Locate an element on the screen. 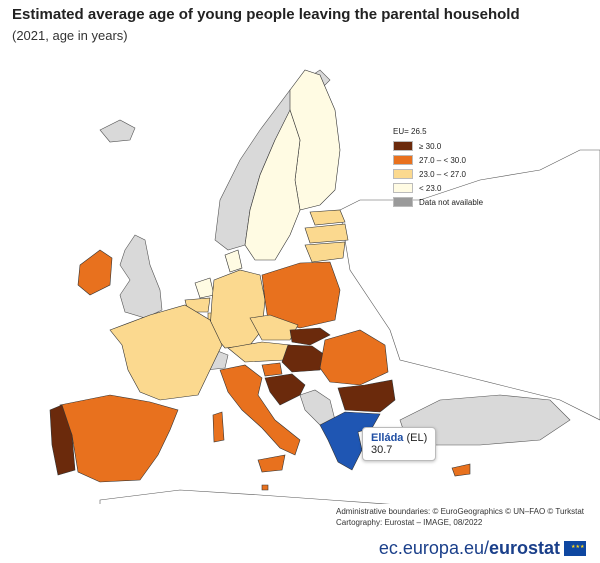 The height and width of the screenshot is (563, 600). region-sicily is located at coordinates (271, 463).